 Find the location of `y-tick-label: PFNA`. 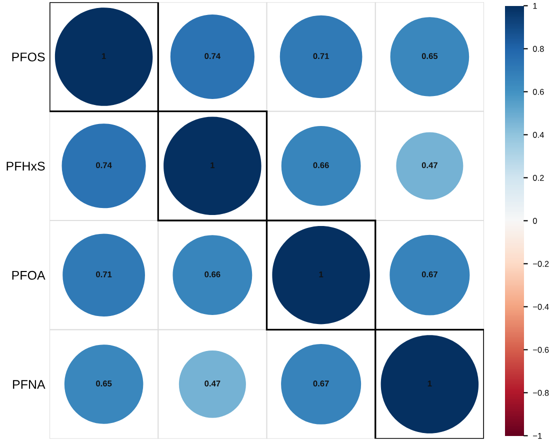

y-tick-label: PFNA is located at coordinates (29, 384).